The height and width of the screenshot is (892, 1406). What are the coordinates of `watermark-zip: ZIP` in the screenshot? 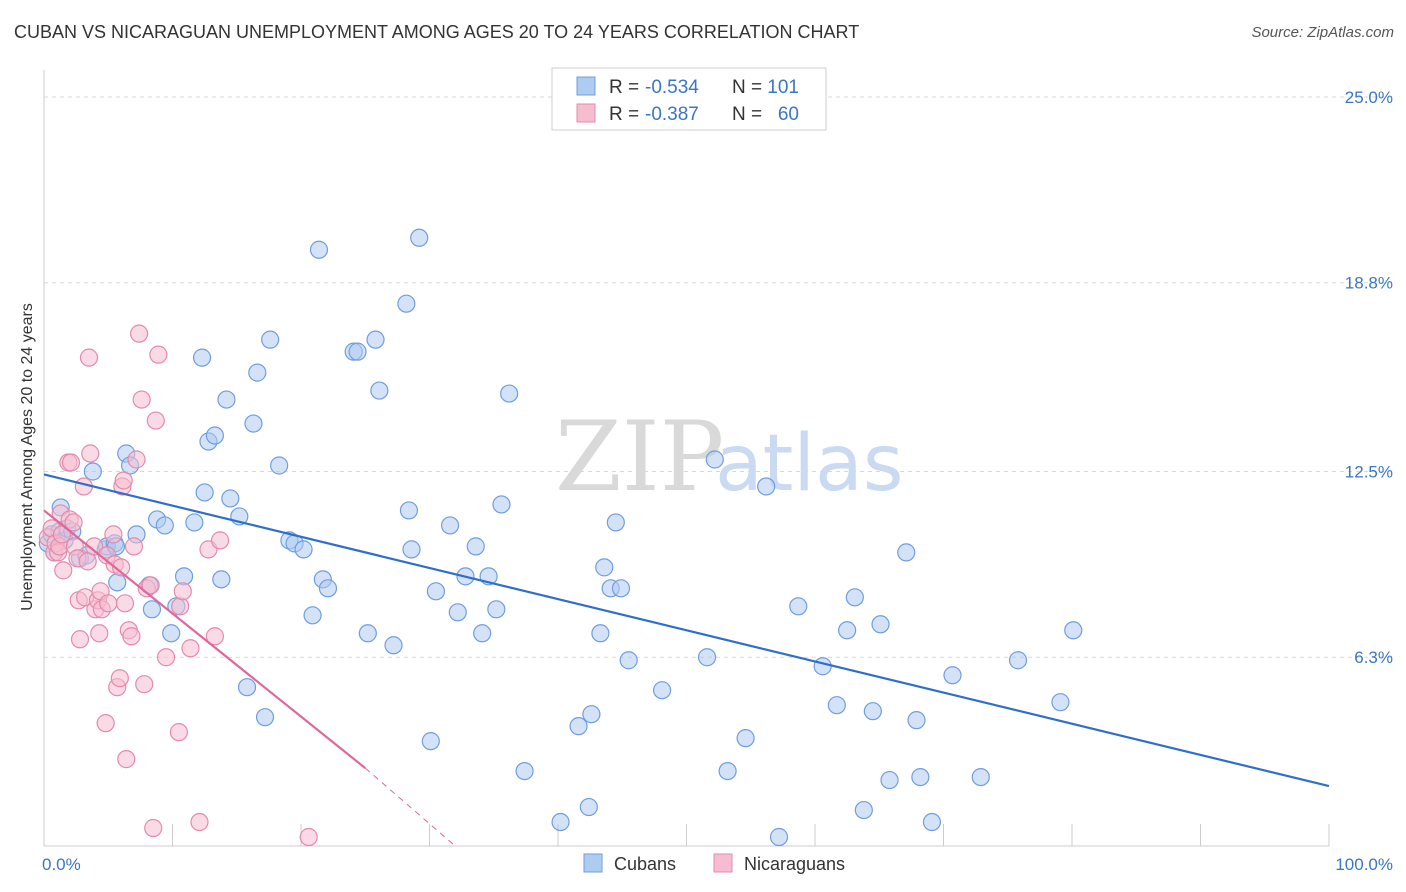 It's located at (639, 457).